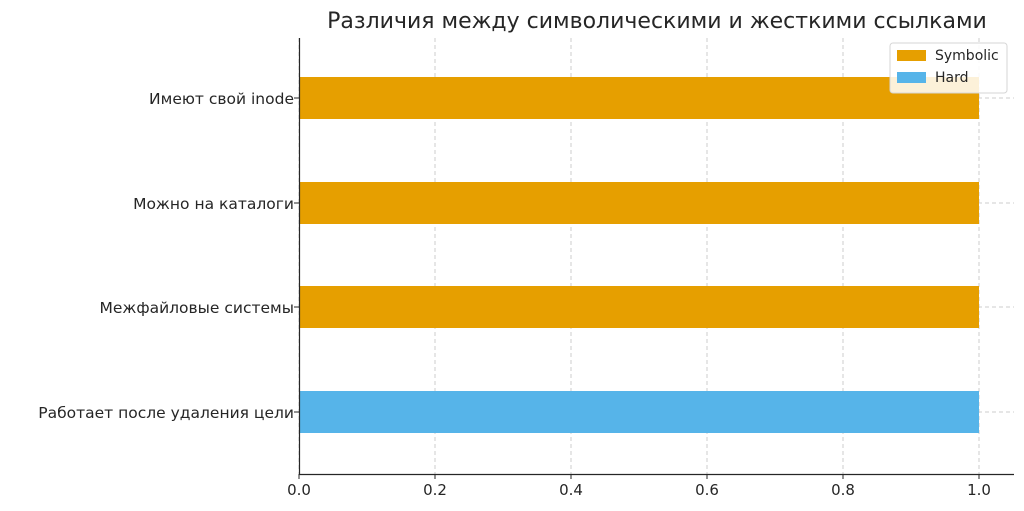 The height and width of the screenshot is (511, 1024). Describe the element at coordinates (911, 77) in the screenshot. I see `legend-swatch-hard` at that location.